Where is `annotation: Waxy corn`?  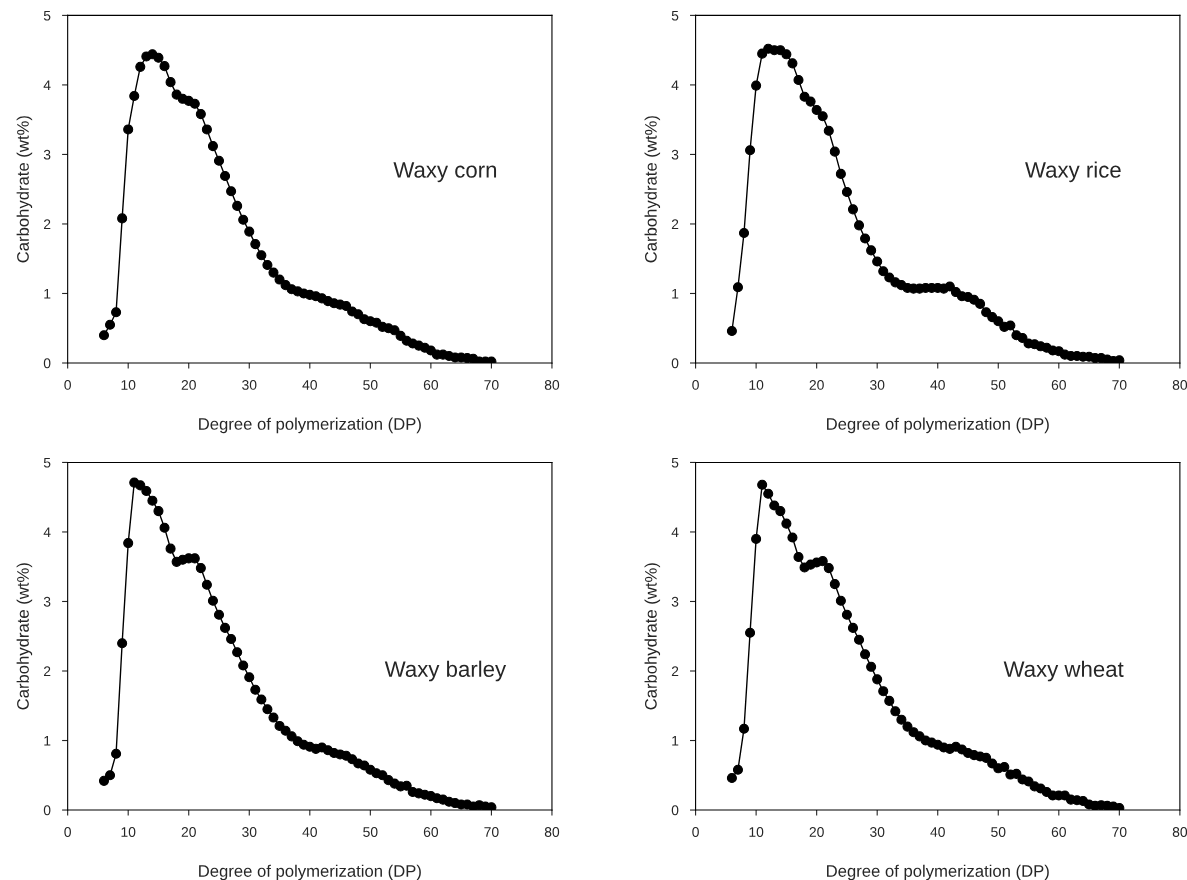 annotation: Waxy corn is located at coordinates (445, 172).